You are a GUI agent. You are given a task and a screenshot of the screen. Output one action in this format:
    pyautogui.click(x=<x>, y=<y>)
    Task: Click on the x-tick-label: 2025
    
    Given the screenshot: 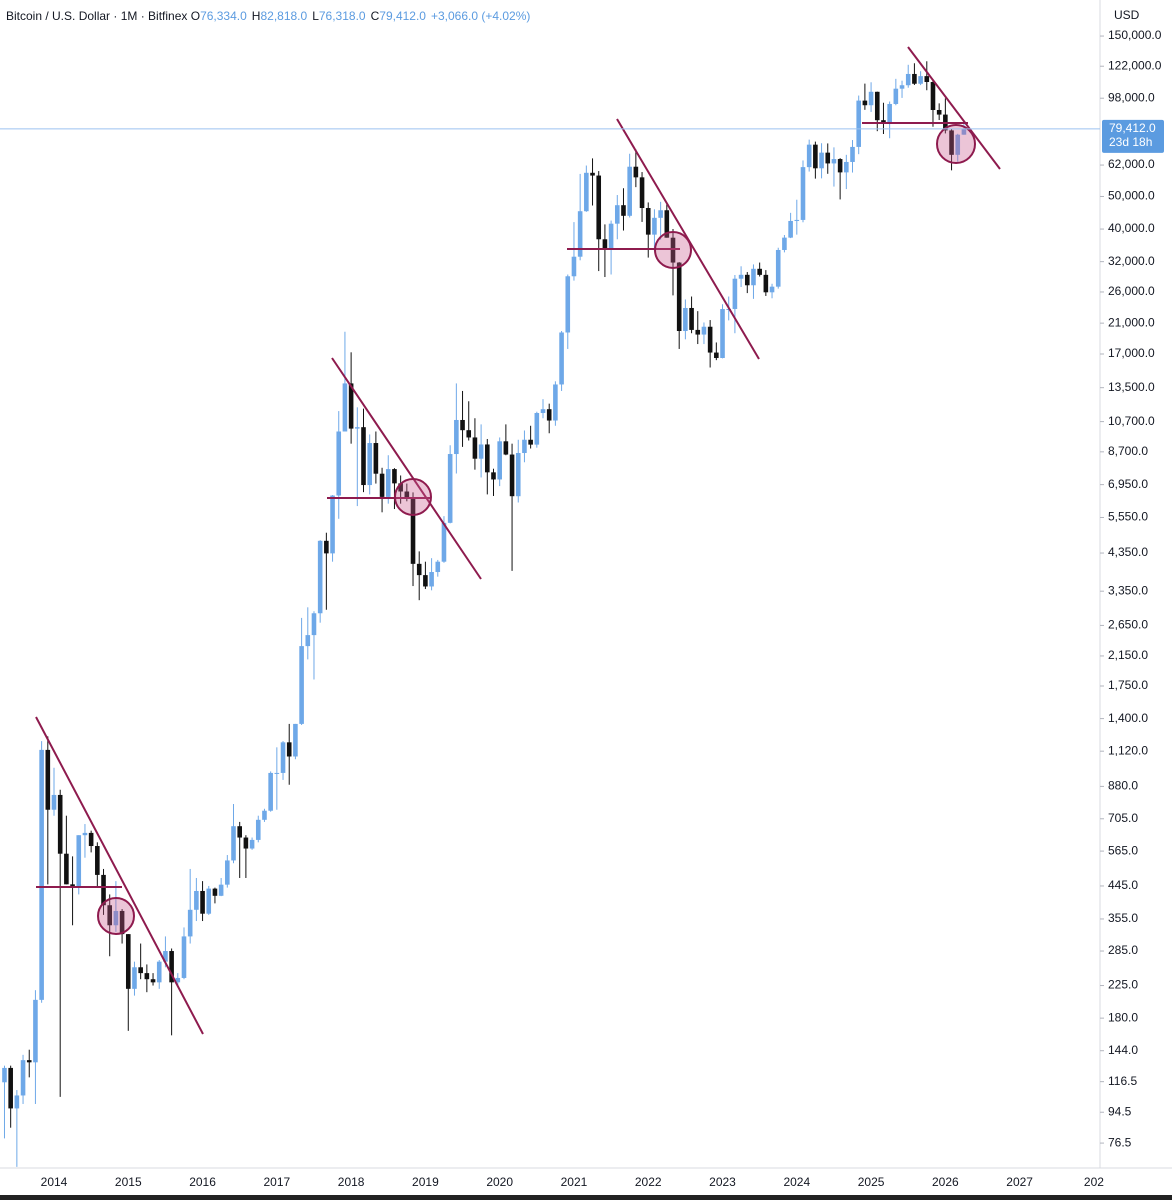 What is the action you would take?
    pyautogui.click(x=871, y=1182)
    